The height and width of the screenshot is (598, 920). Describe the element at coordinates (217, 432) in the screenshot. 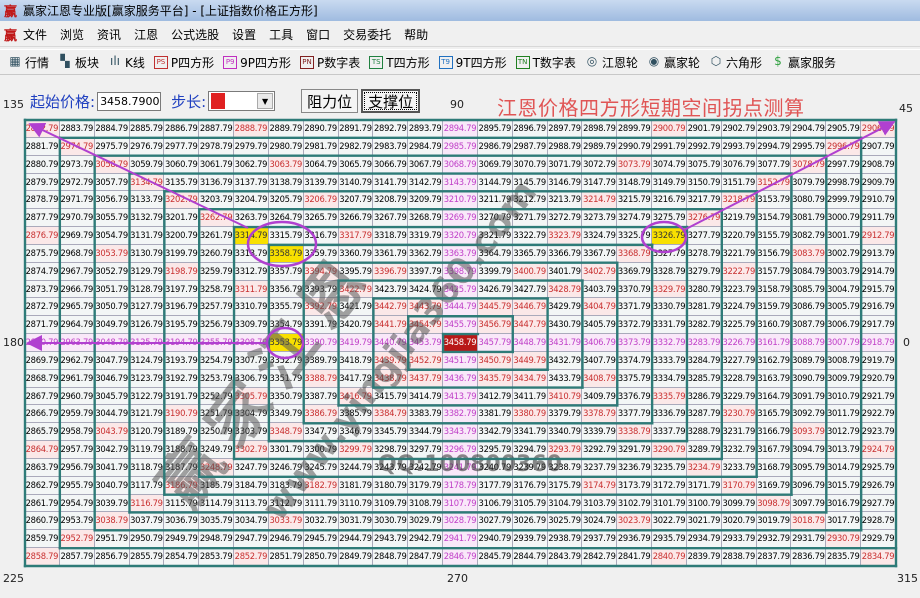

I see `grid-cell: 3250.79` at that location.